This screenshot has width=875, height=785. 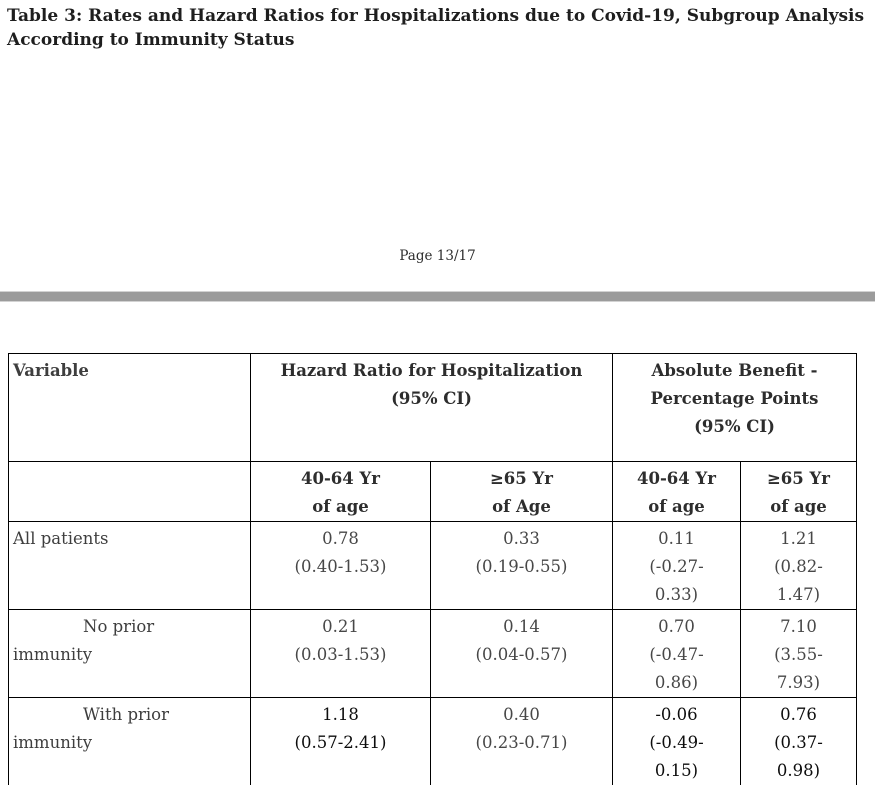 What do you see at coordinates (129, 741) in the screenshot?
I see `row-label: With prior immunity` at bounding box center [129, 741].